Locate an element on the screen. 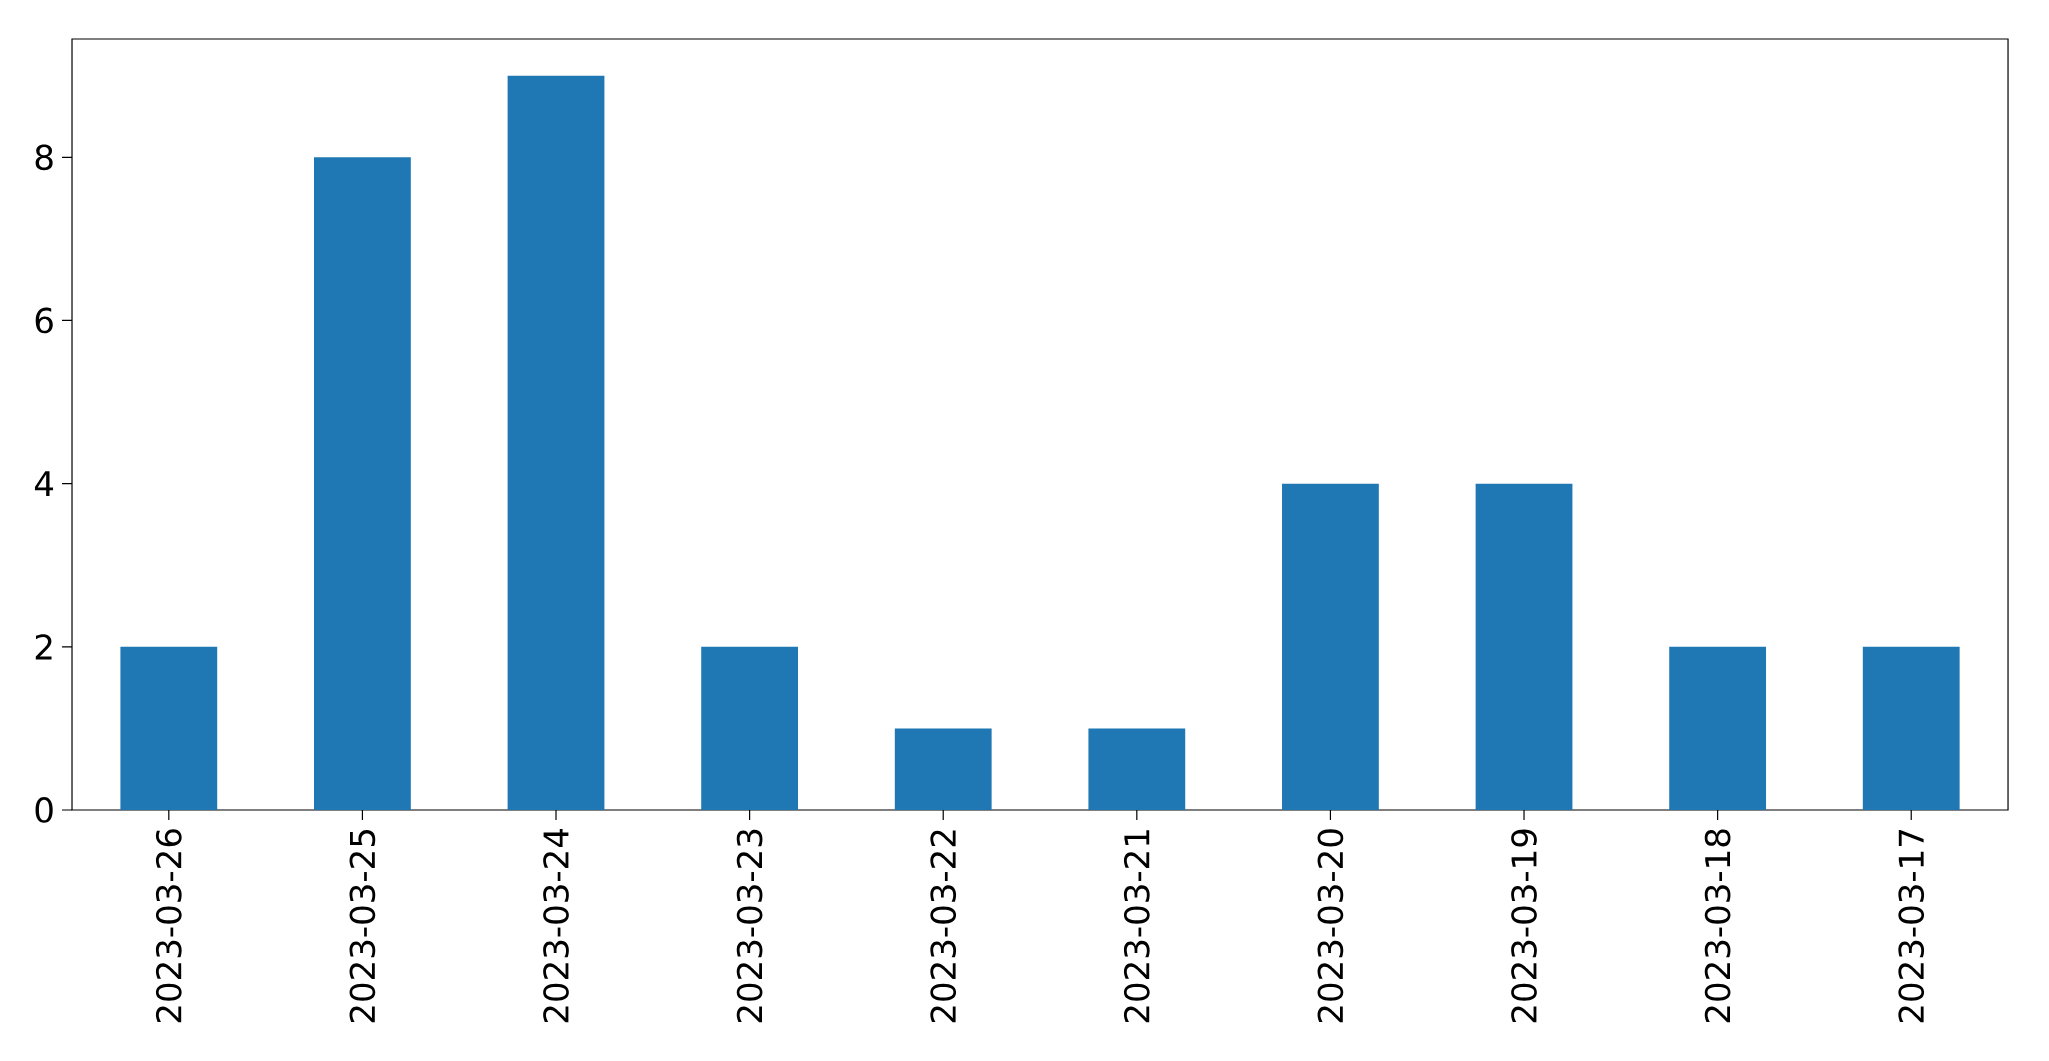 This screenshot has height=1061, width=2049. y-tick-label: 8 is located at coordinates (44, 157).